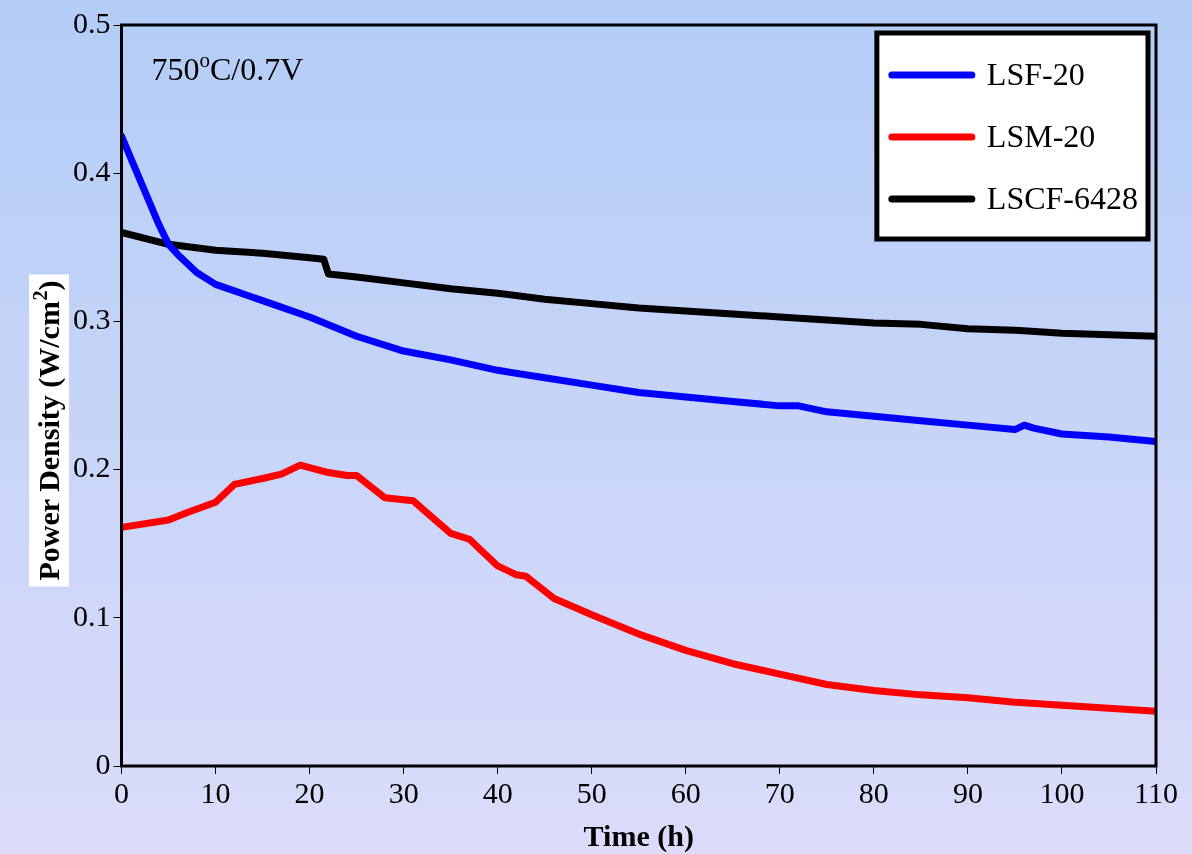  What do you see at coordinates (1041, 136) in the screenshot?
I see `legend-label: LSM-20` at bounding box center [1041, 136].